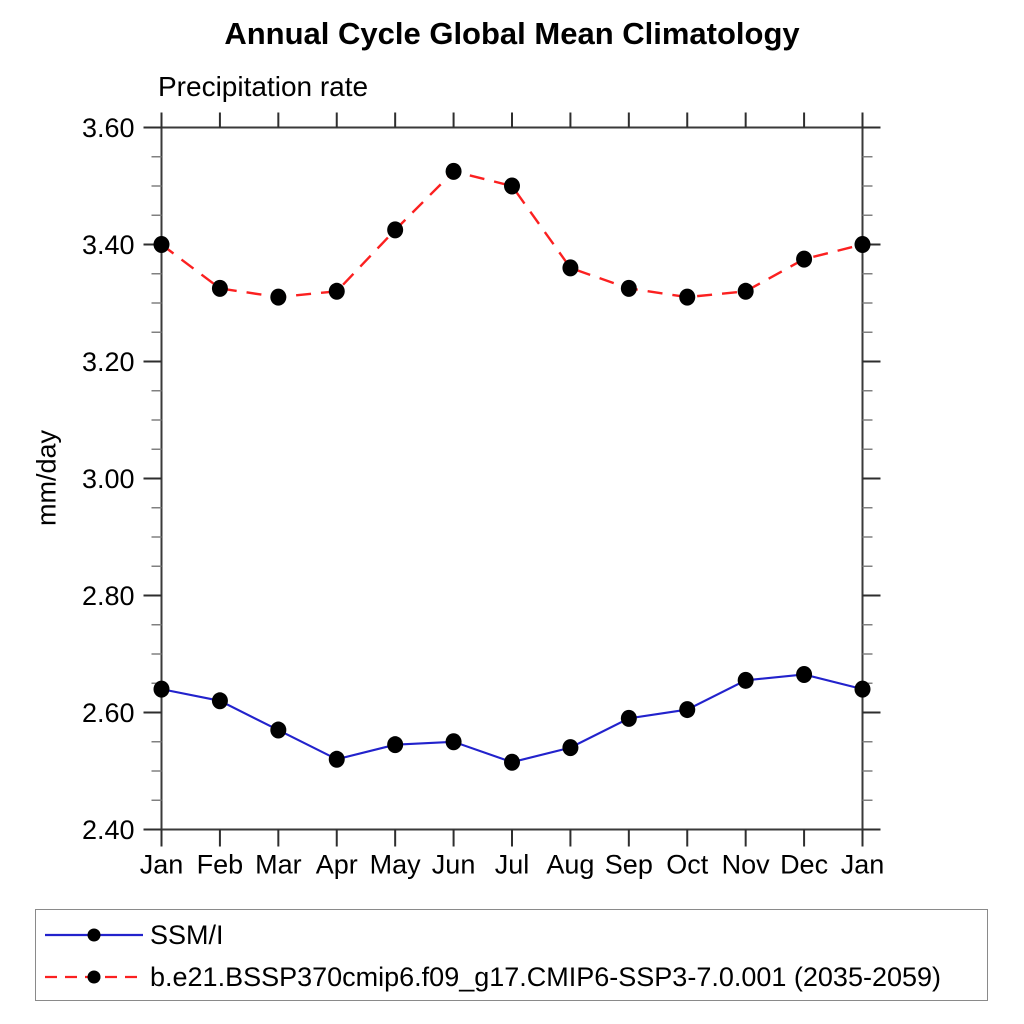 Image resolution: width=1024 pixels, height=1024 pixels. What do you see at coordinates (187, 934) in the screenshot?
I see `legend-label: SSM/I` at bounding box center [187, 934].